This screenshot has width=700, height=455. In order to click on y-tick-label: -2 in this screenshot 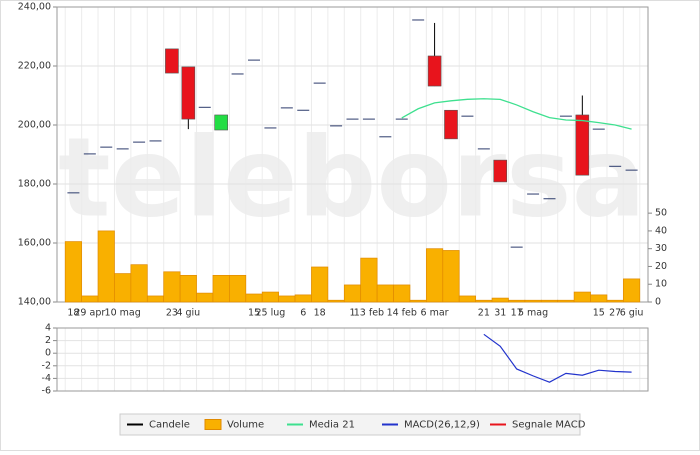, I will do `click(46, 365)`.